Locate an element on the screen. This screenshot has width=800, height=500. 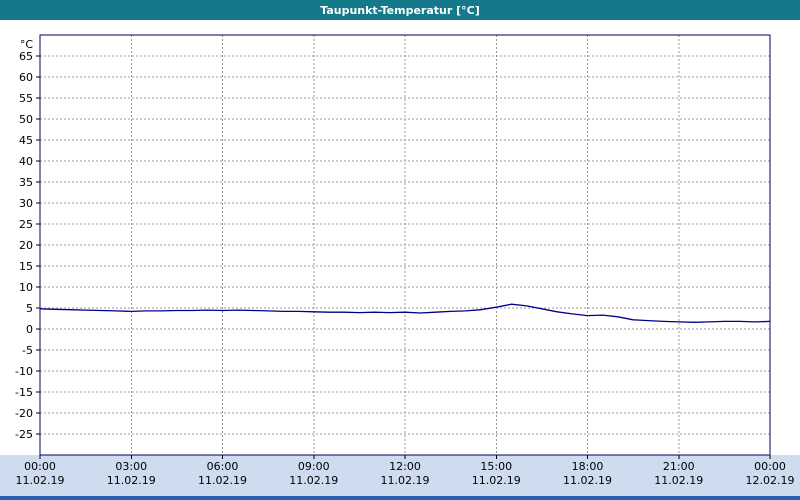
svg-text: 50 is located at coordinates (26, 119).